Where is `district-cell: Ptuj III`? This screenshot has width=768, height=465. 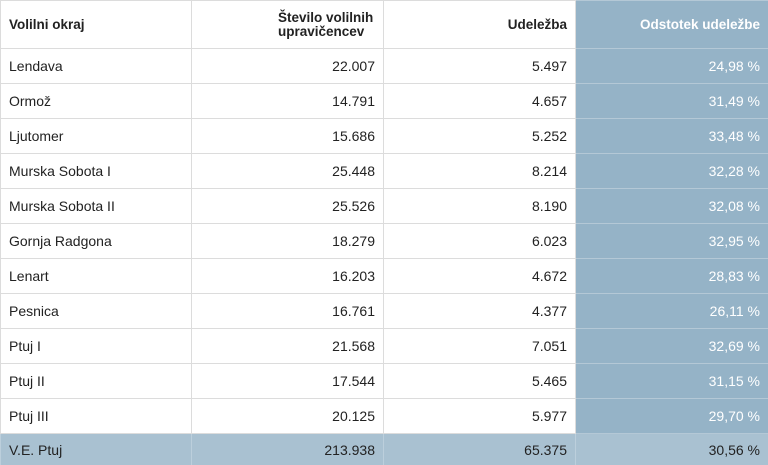
district-cell: Ptuj III is located at coordinates (96, 416).